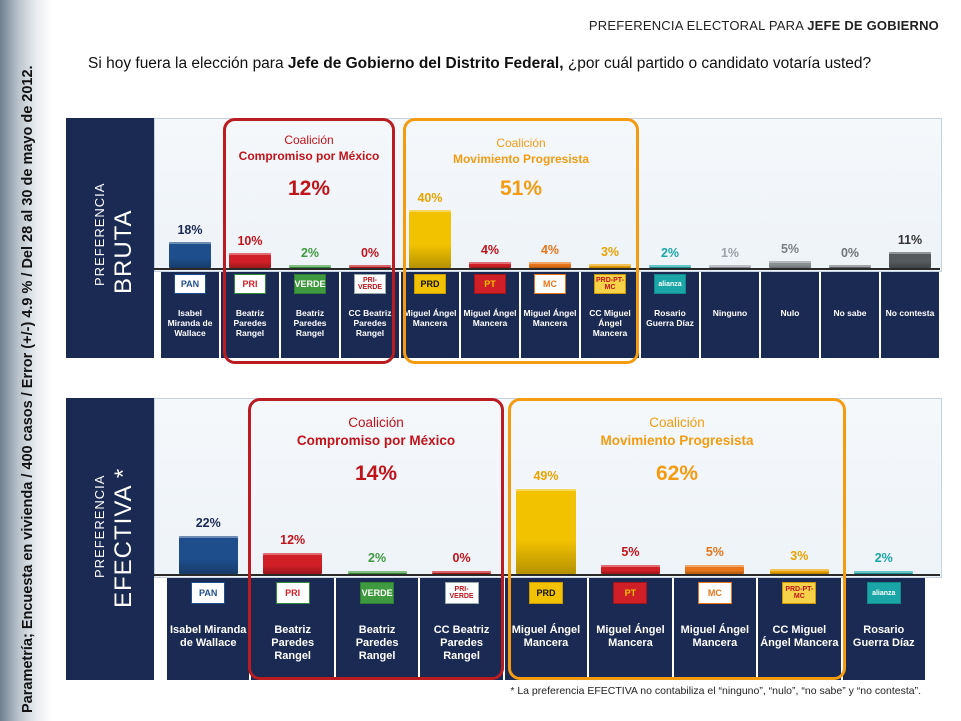 This screenshot has width=961, height=721. I want to click on category-name: CC Miguel Ángel Mancera, so click(799, 637).